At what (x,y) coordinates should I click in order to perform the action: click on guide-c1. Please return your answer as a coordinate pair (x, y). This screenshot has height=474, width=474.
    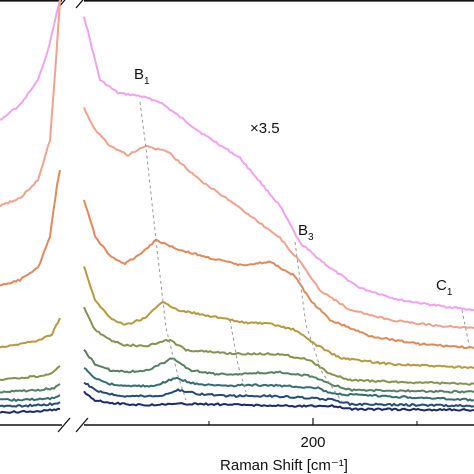
    Looking at the image, I should click on (466, 330).